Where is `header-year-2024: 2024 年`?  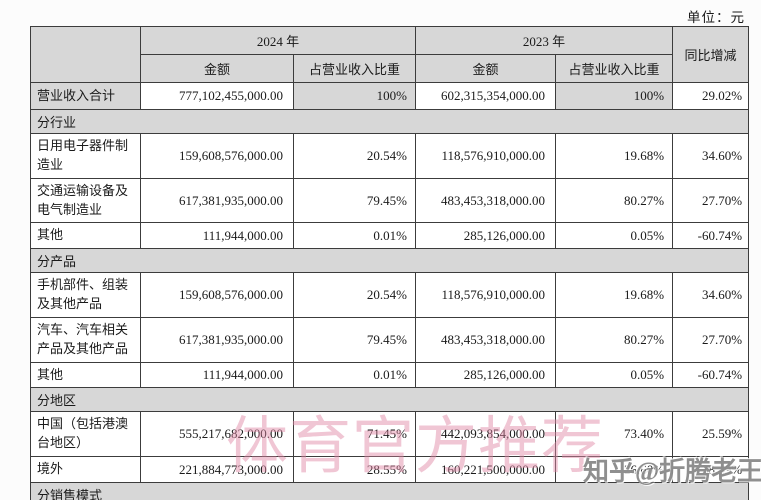 header-year-2024: 2024 年 is located at coordinates (278, 40).